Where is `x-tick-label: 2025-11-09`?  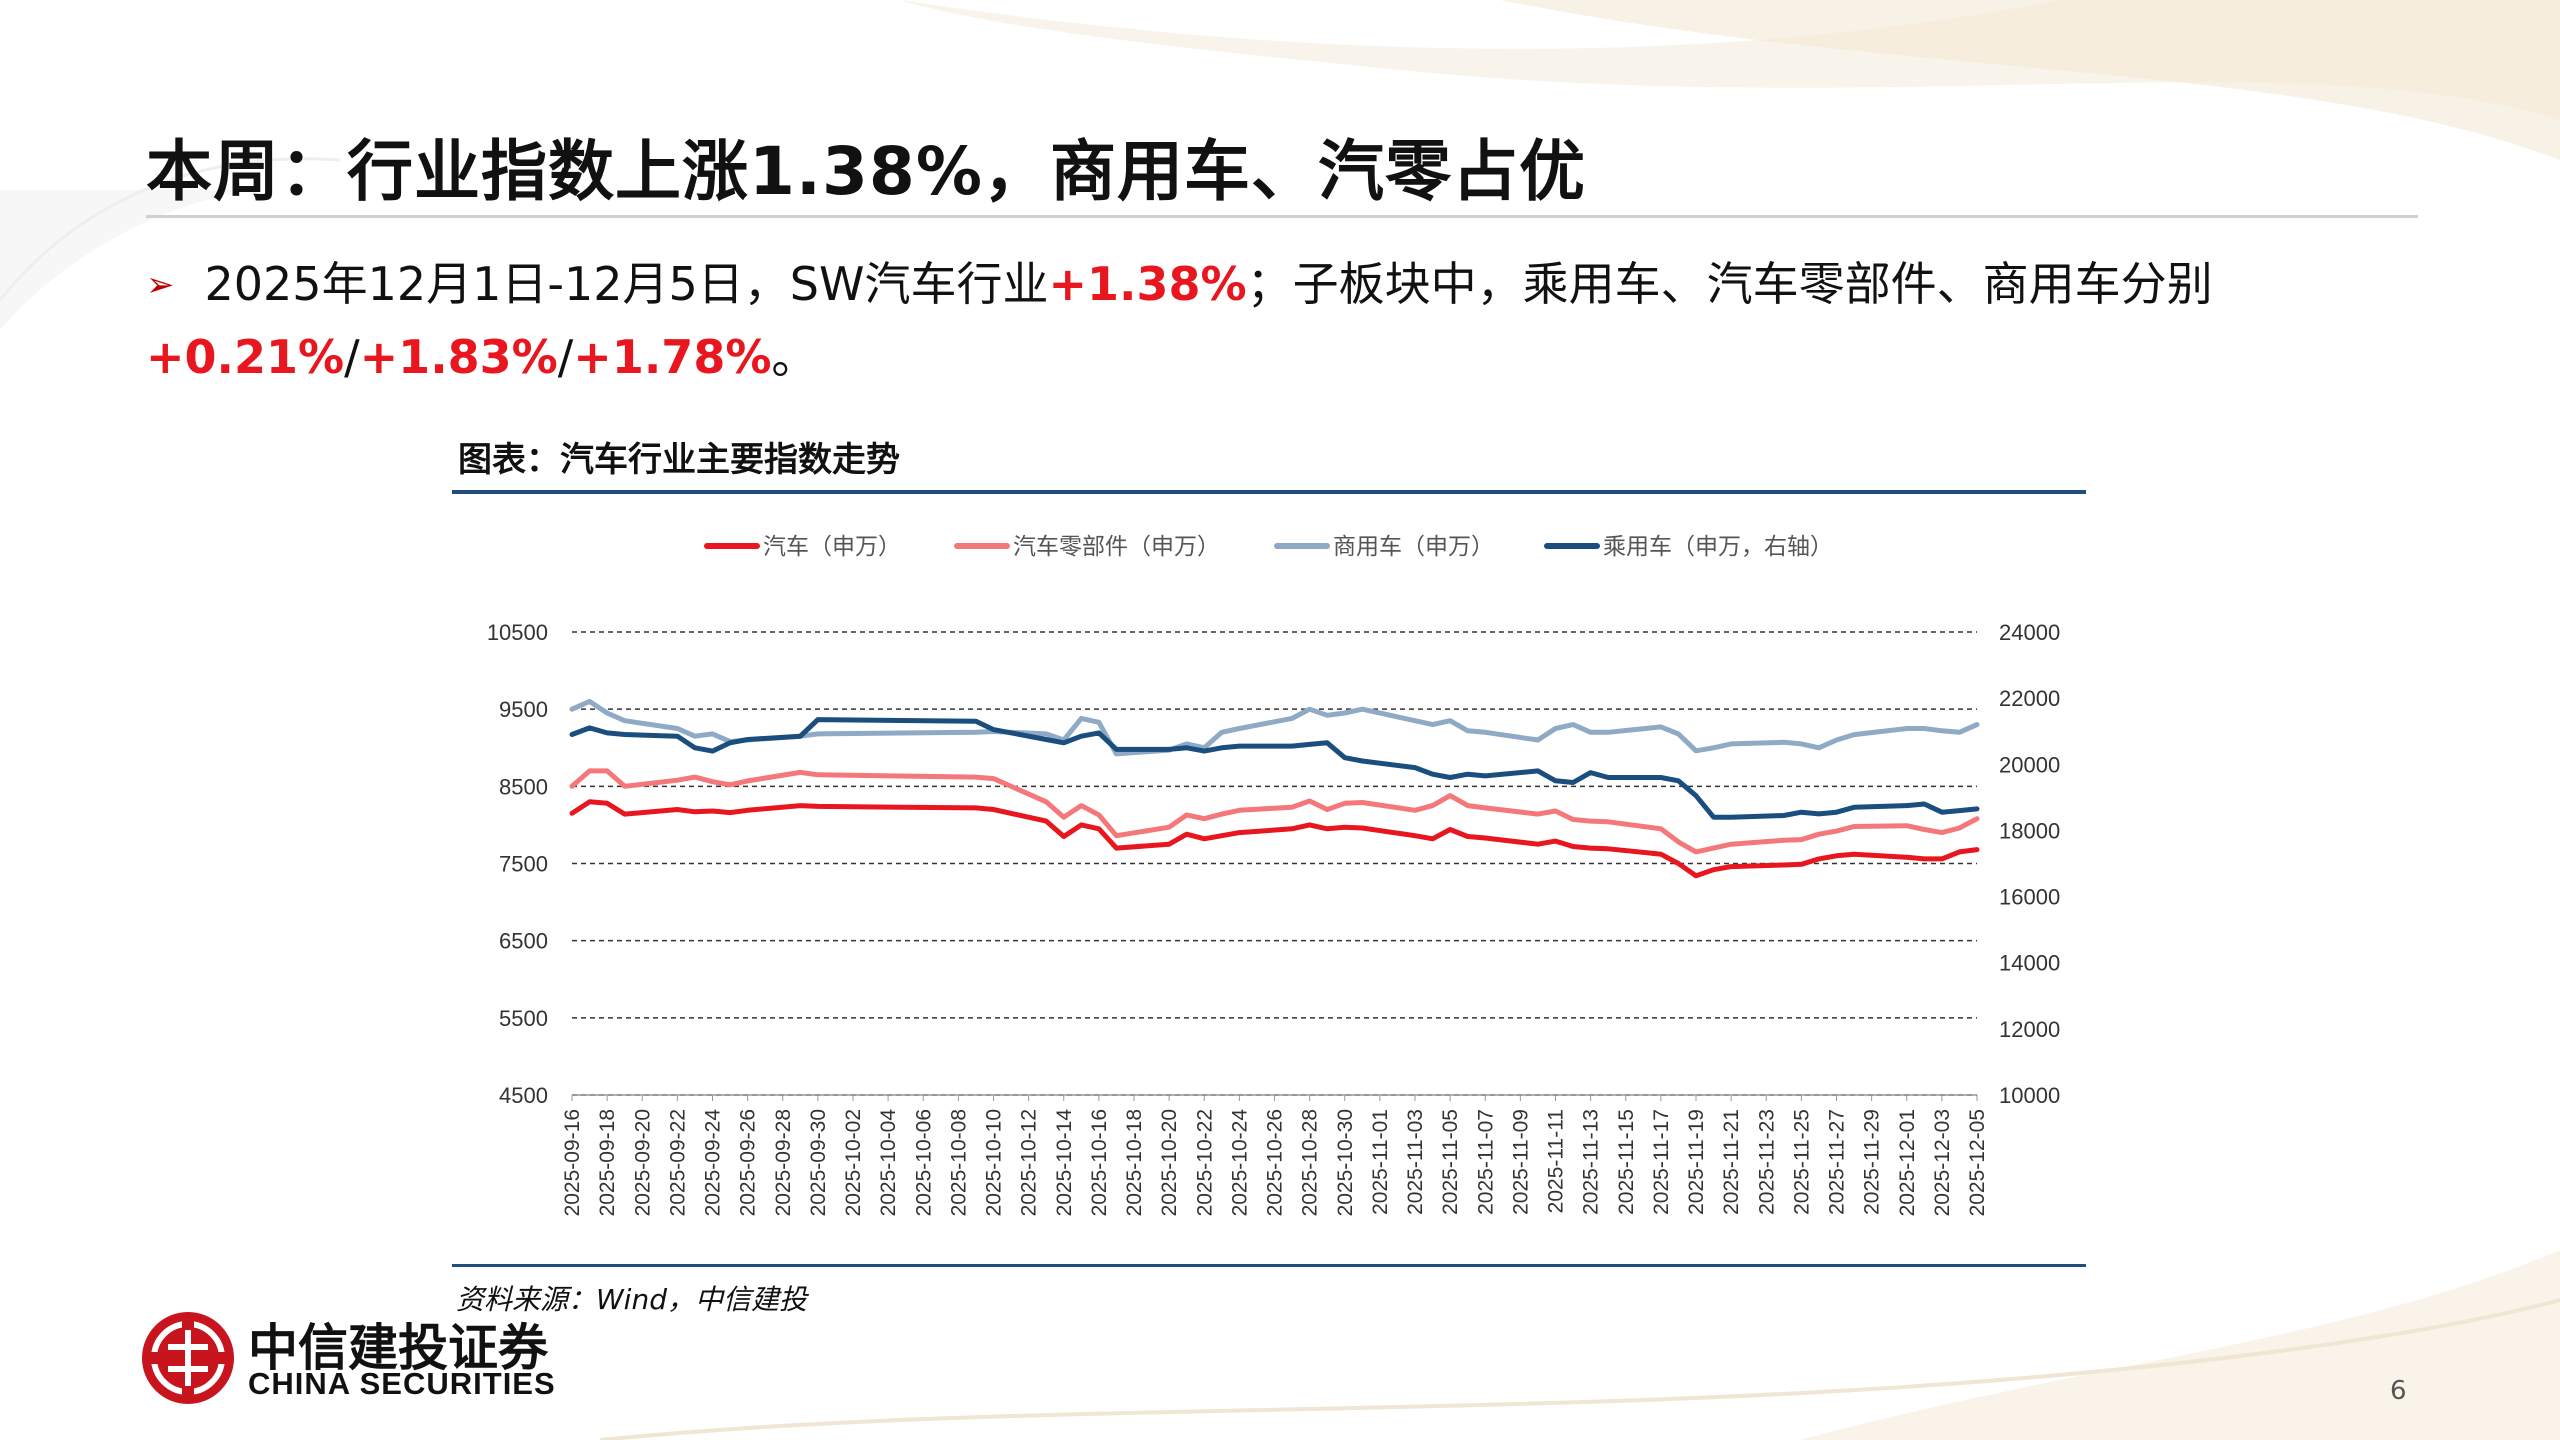 x-tick-label: 2025-11-09 is located at coordinates (1520, 1162).